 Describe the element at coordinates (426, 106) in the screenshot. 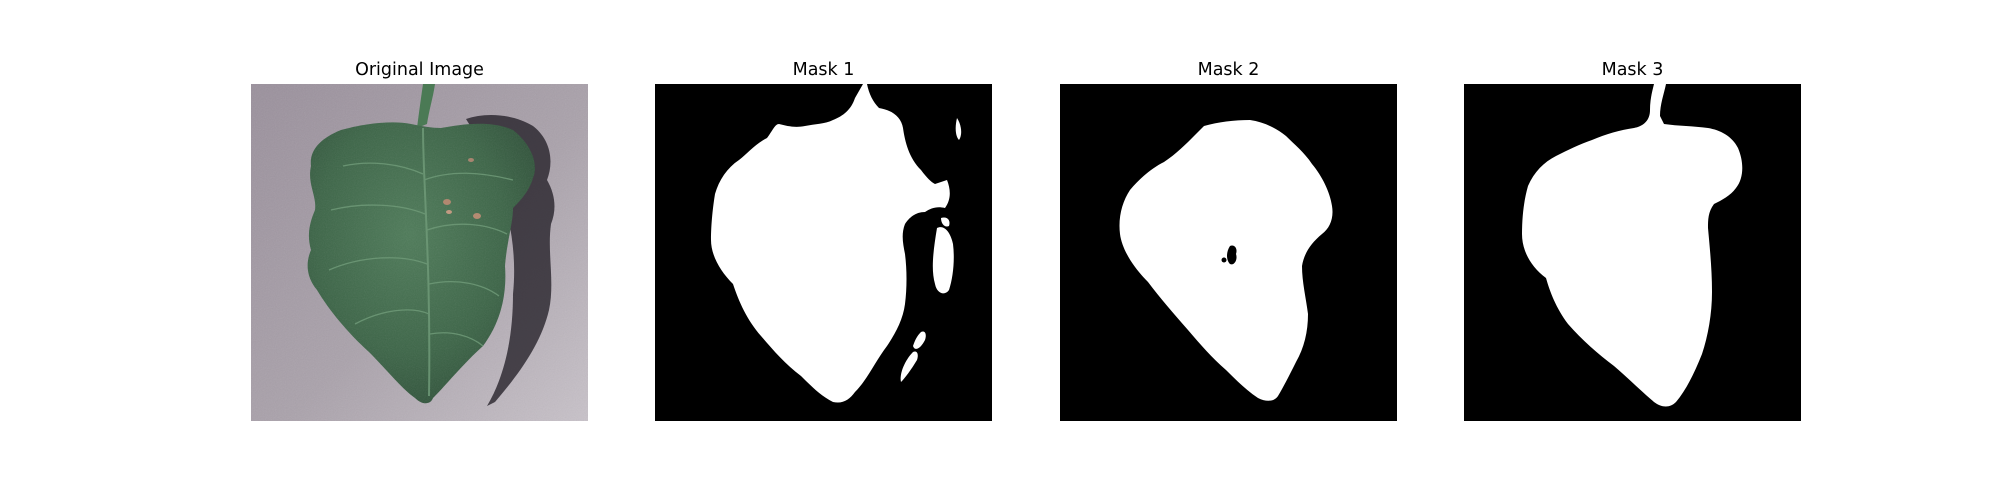

I see `leaf-stem` at that location.